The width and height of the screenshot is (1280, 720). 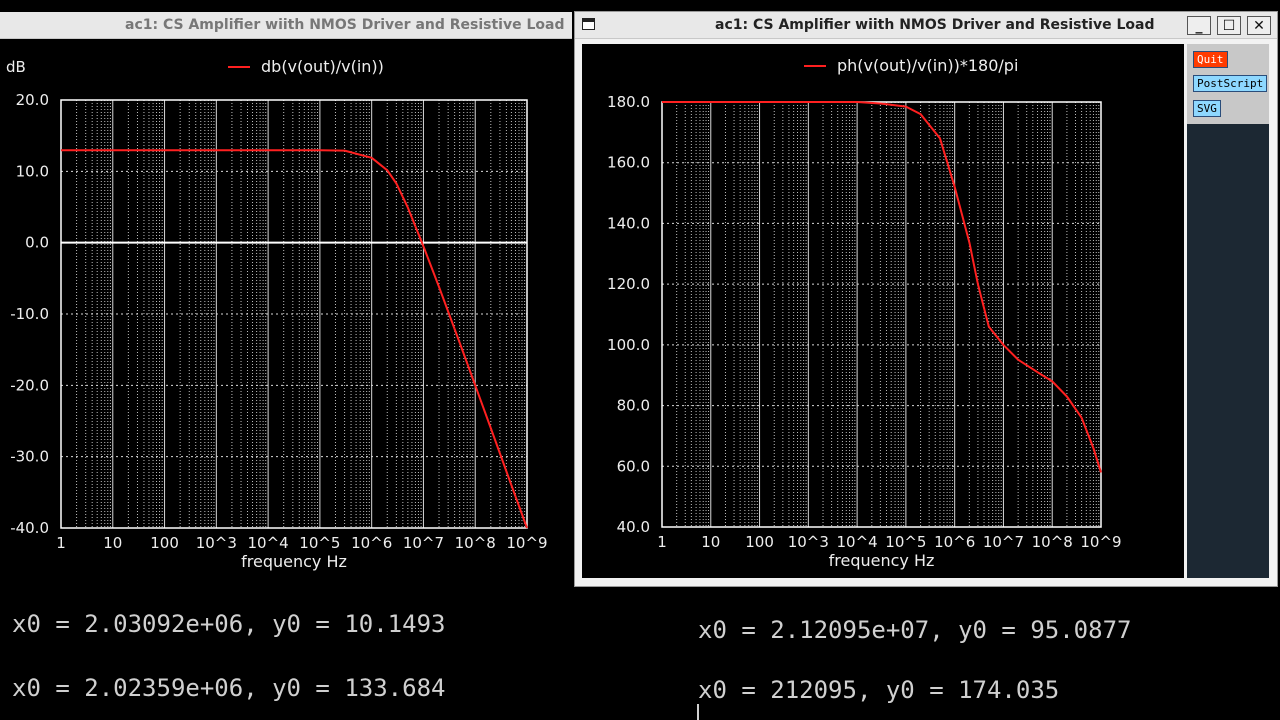 I want to click on terminal-output-line: x0 = 2.03092e+06, y0 = 10.1493, so click(x=229, y=624).